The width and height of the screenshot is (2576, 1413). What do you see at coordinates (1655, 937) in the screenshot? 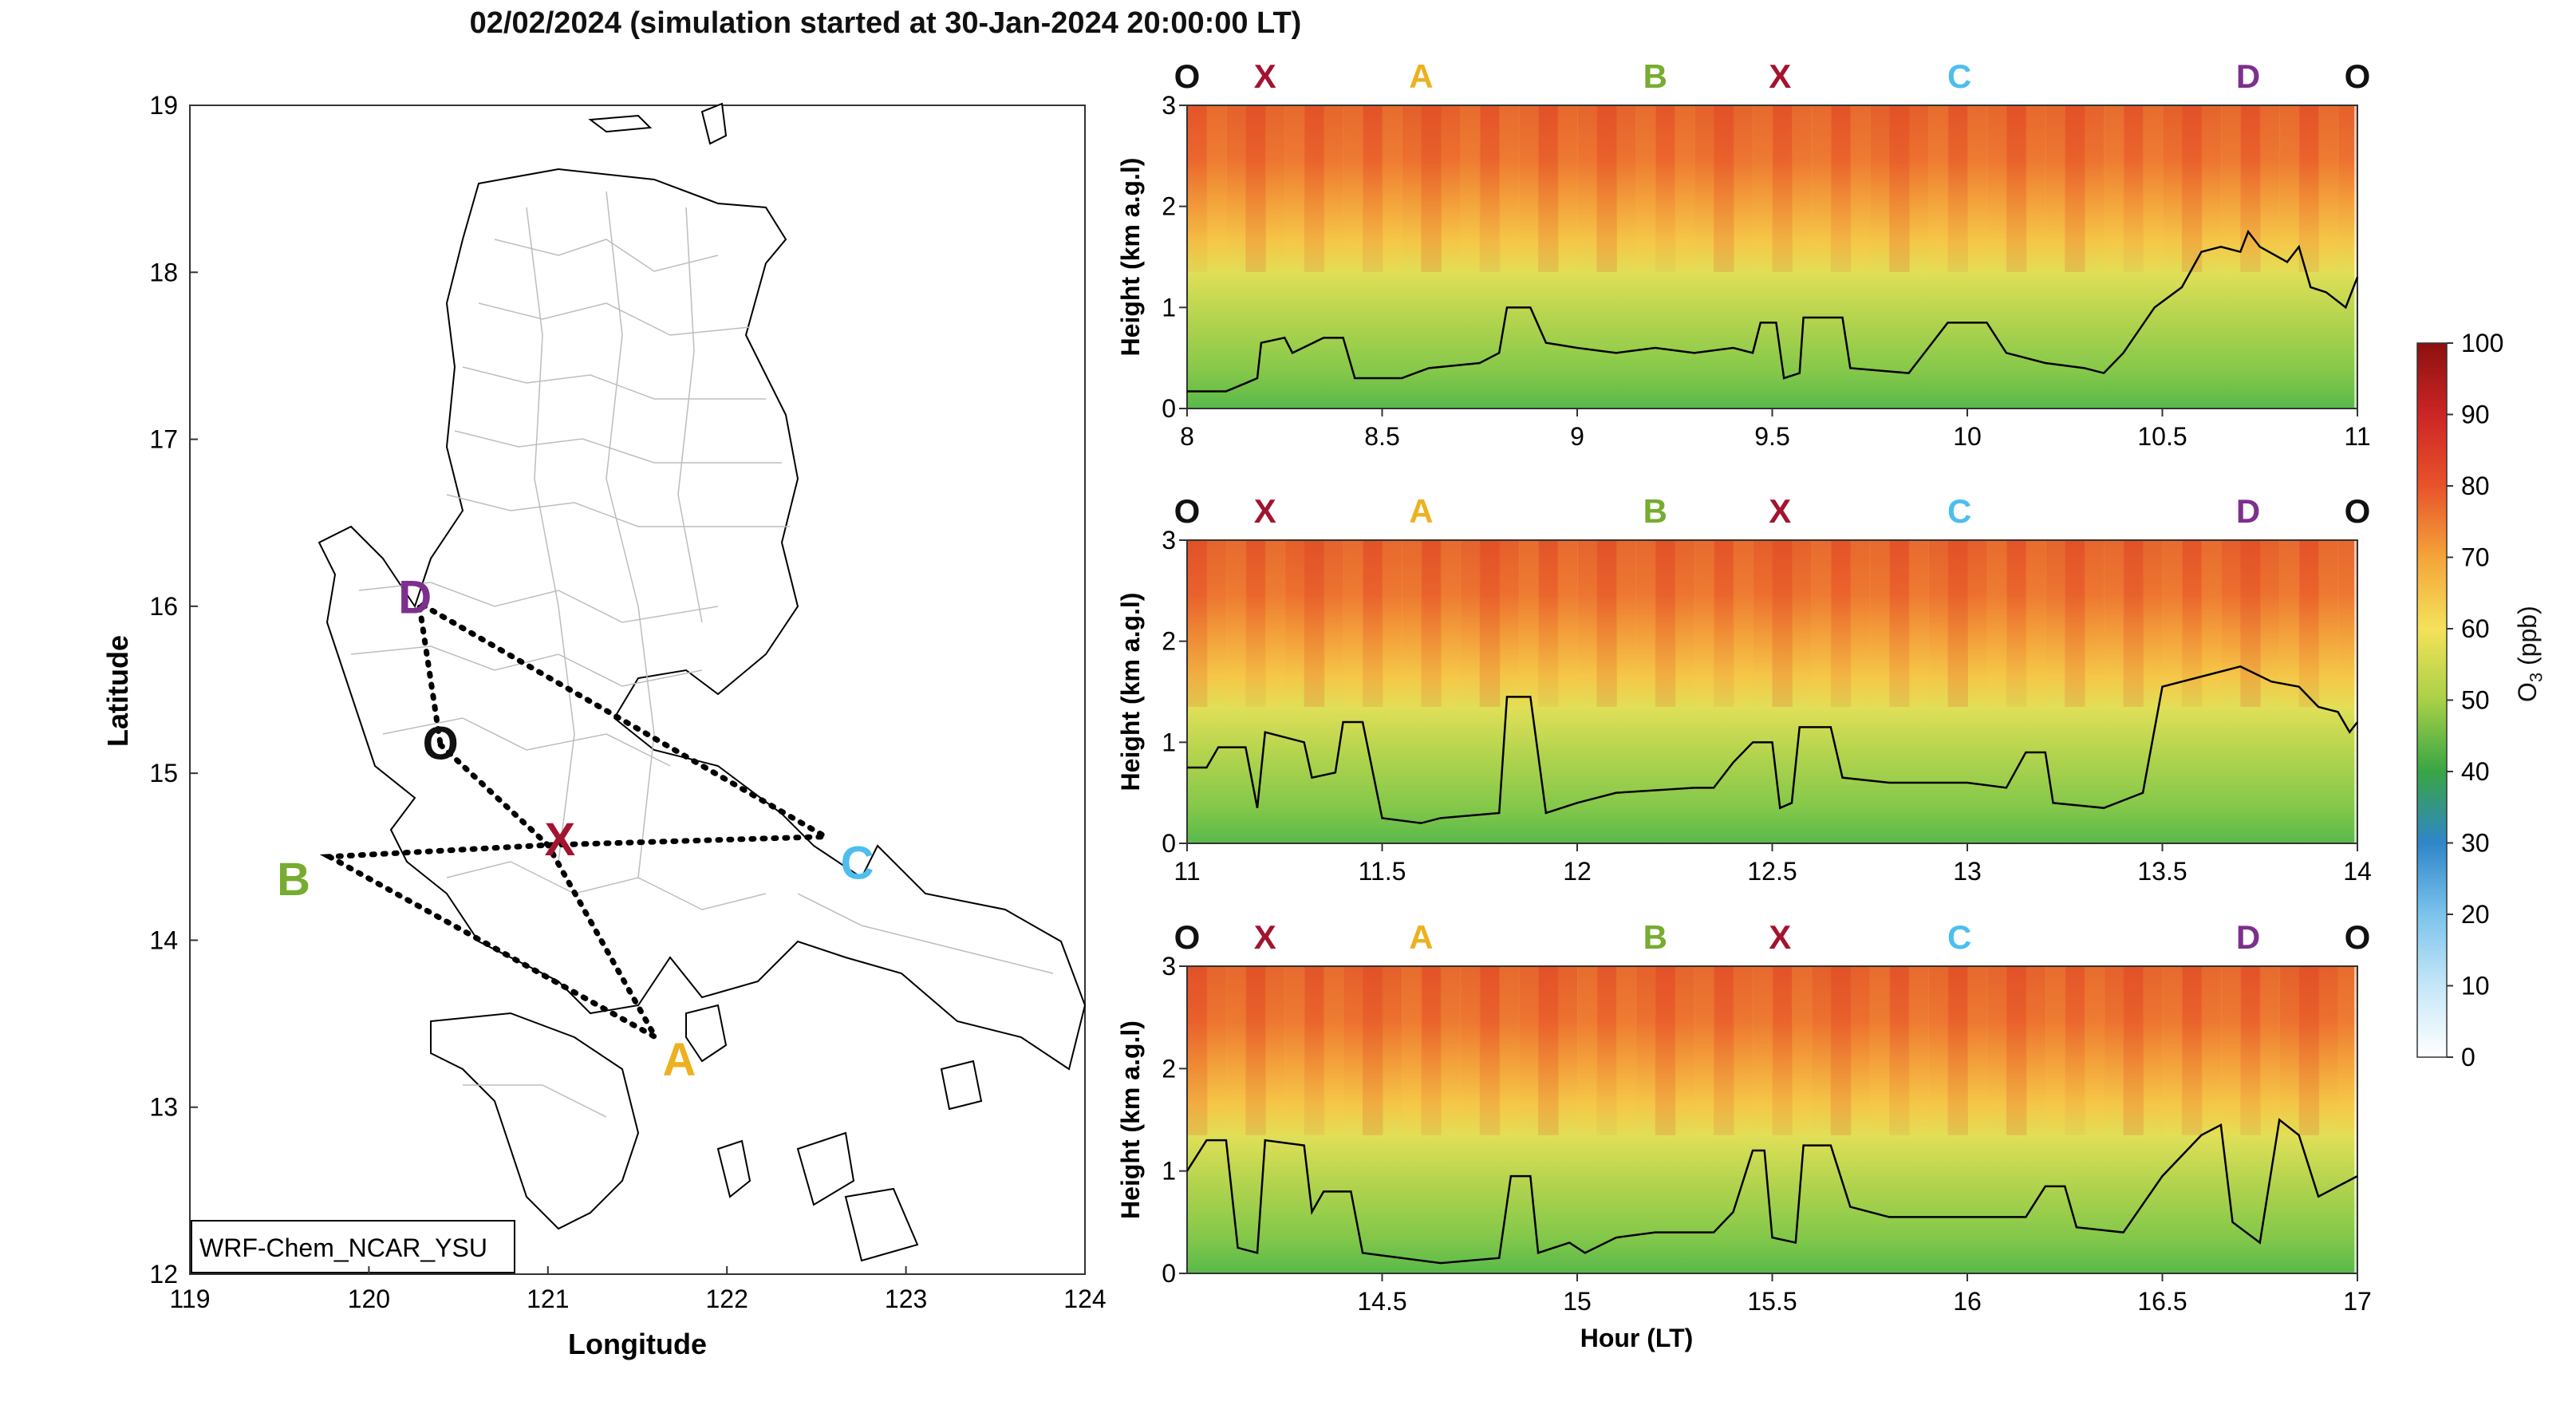
I see `waypoint-label-b: B` at bounding box center [1655, 937].